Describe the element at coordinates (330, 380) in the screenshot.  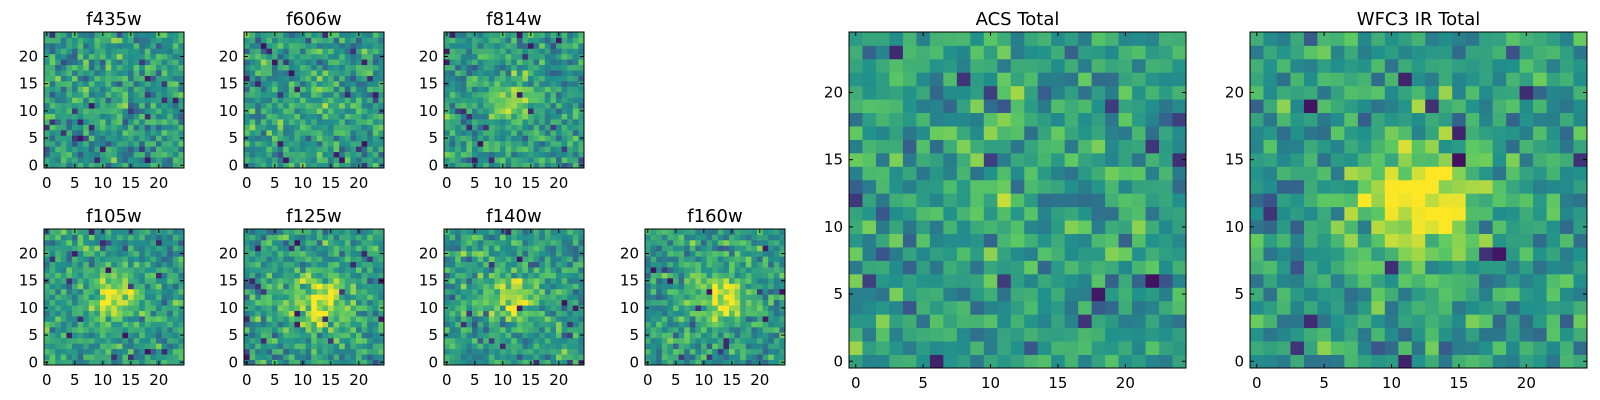
I see `x-tick-label: 15` at that location.